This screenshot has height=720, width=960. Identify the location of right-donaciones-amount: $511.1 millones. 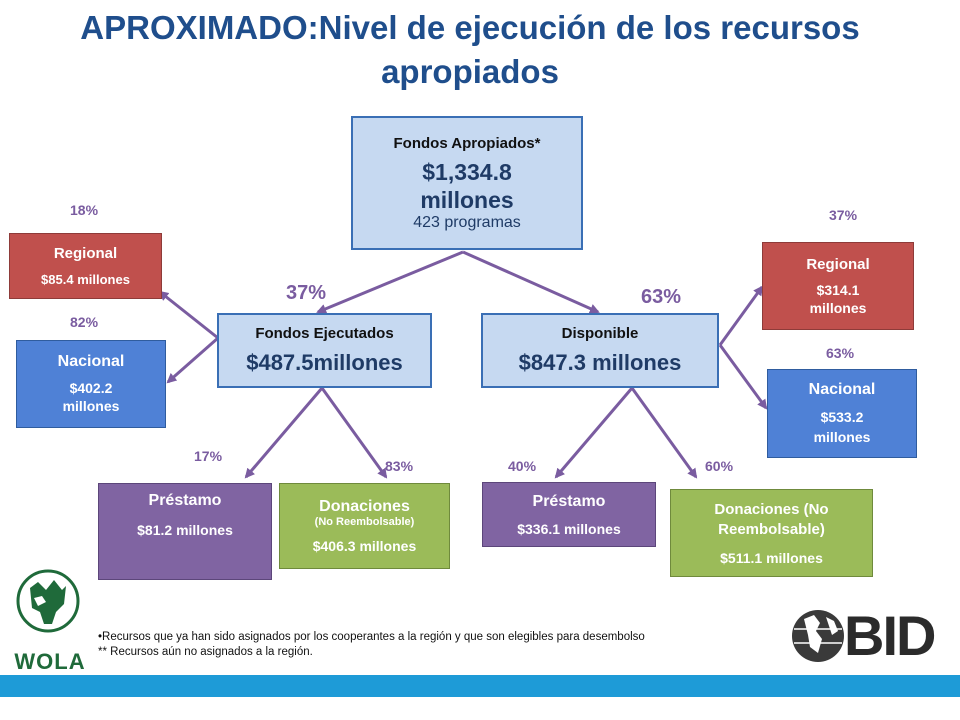
(771, 558).